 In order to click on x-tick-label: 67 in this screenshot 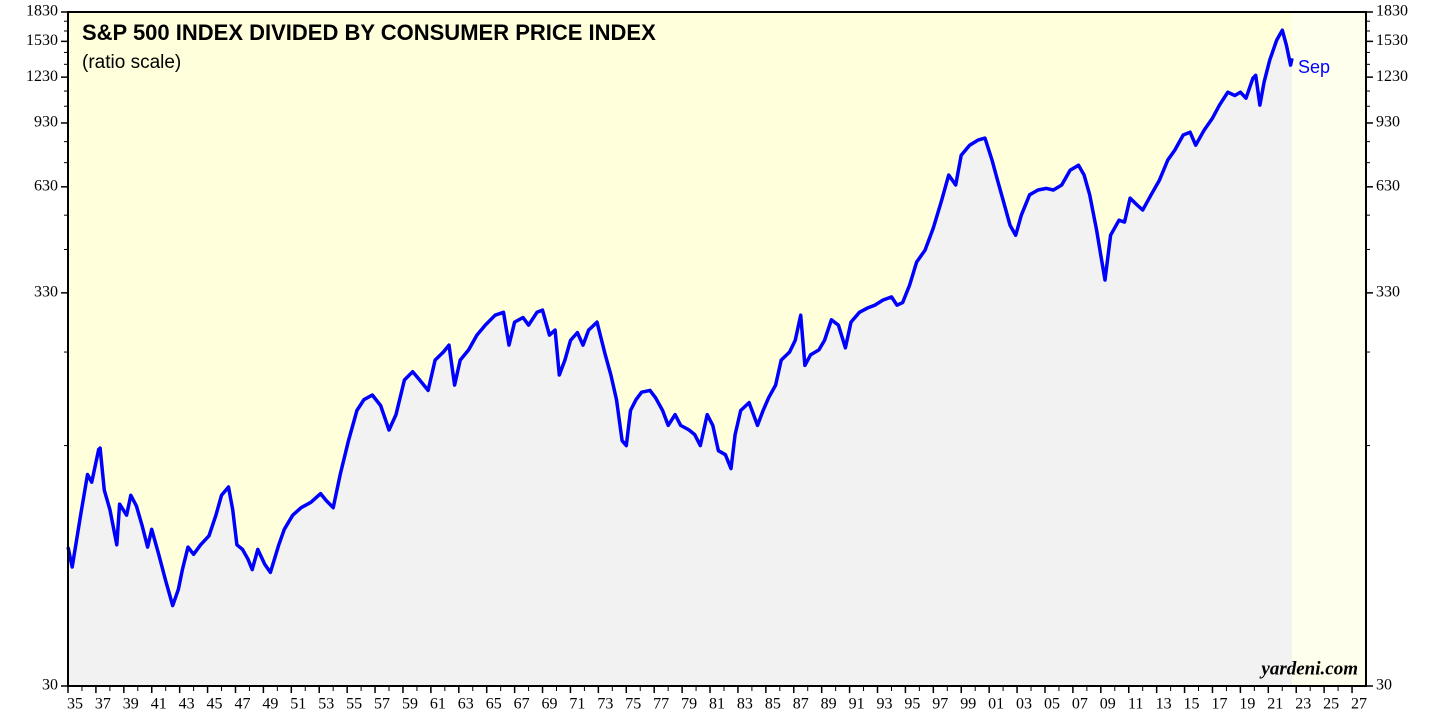, I will do `click(522, 704)`.